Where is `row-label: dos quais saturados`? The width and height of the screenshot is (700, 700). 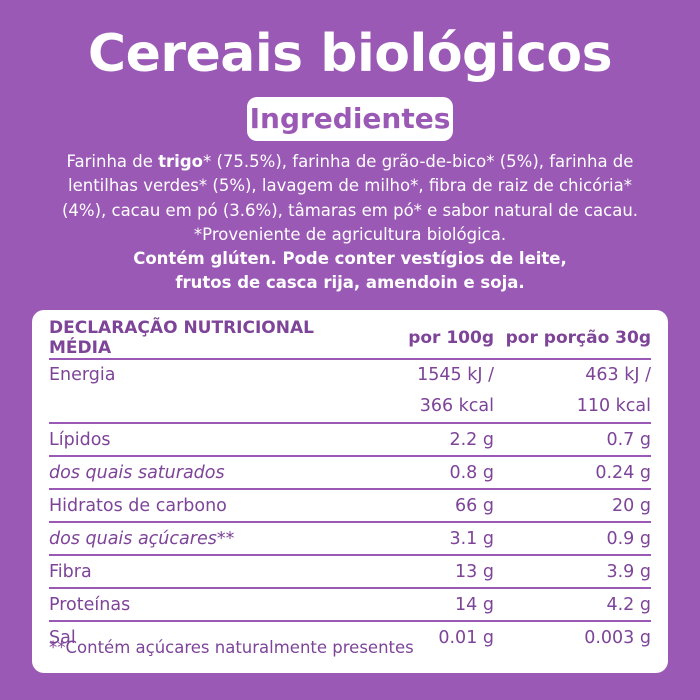 row-label: dos quais saturados is located at coordinates (137, 472).